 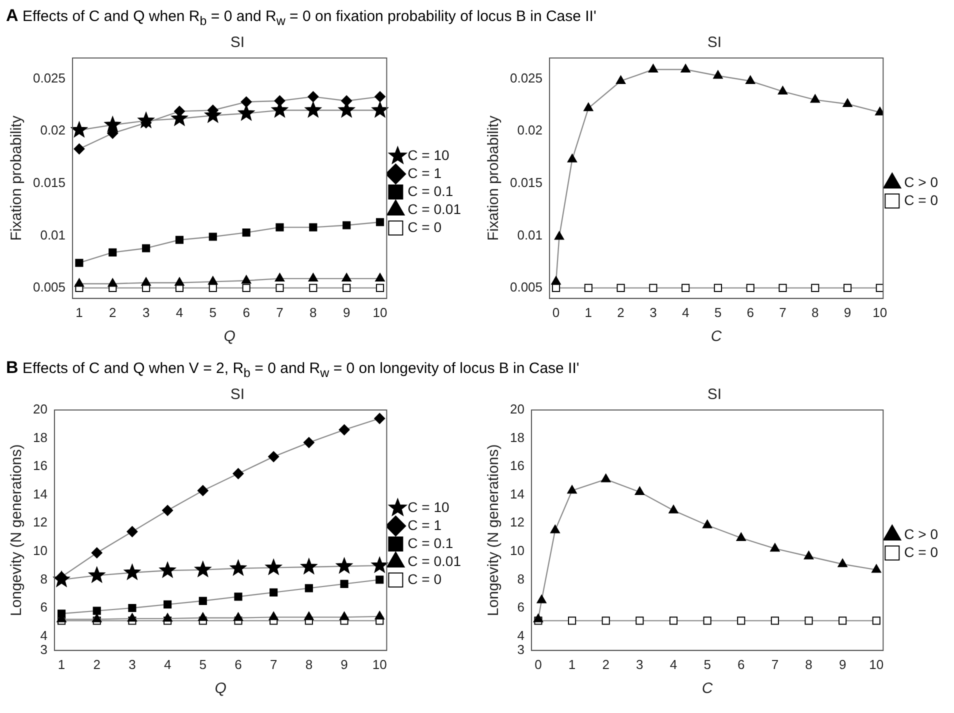 What do you see at coordinates (230, 337) in the screenshot?
I see `x-axis-title: Q` at bounding box center [230, 337].